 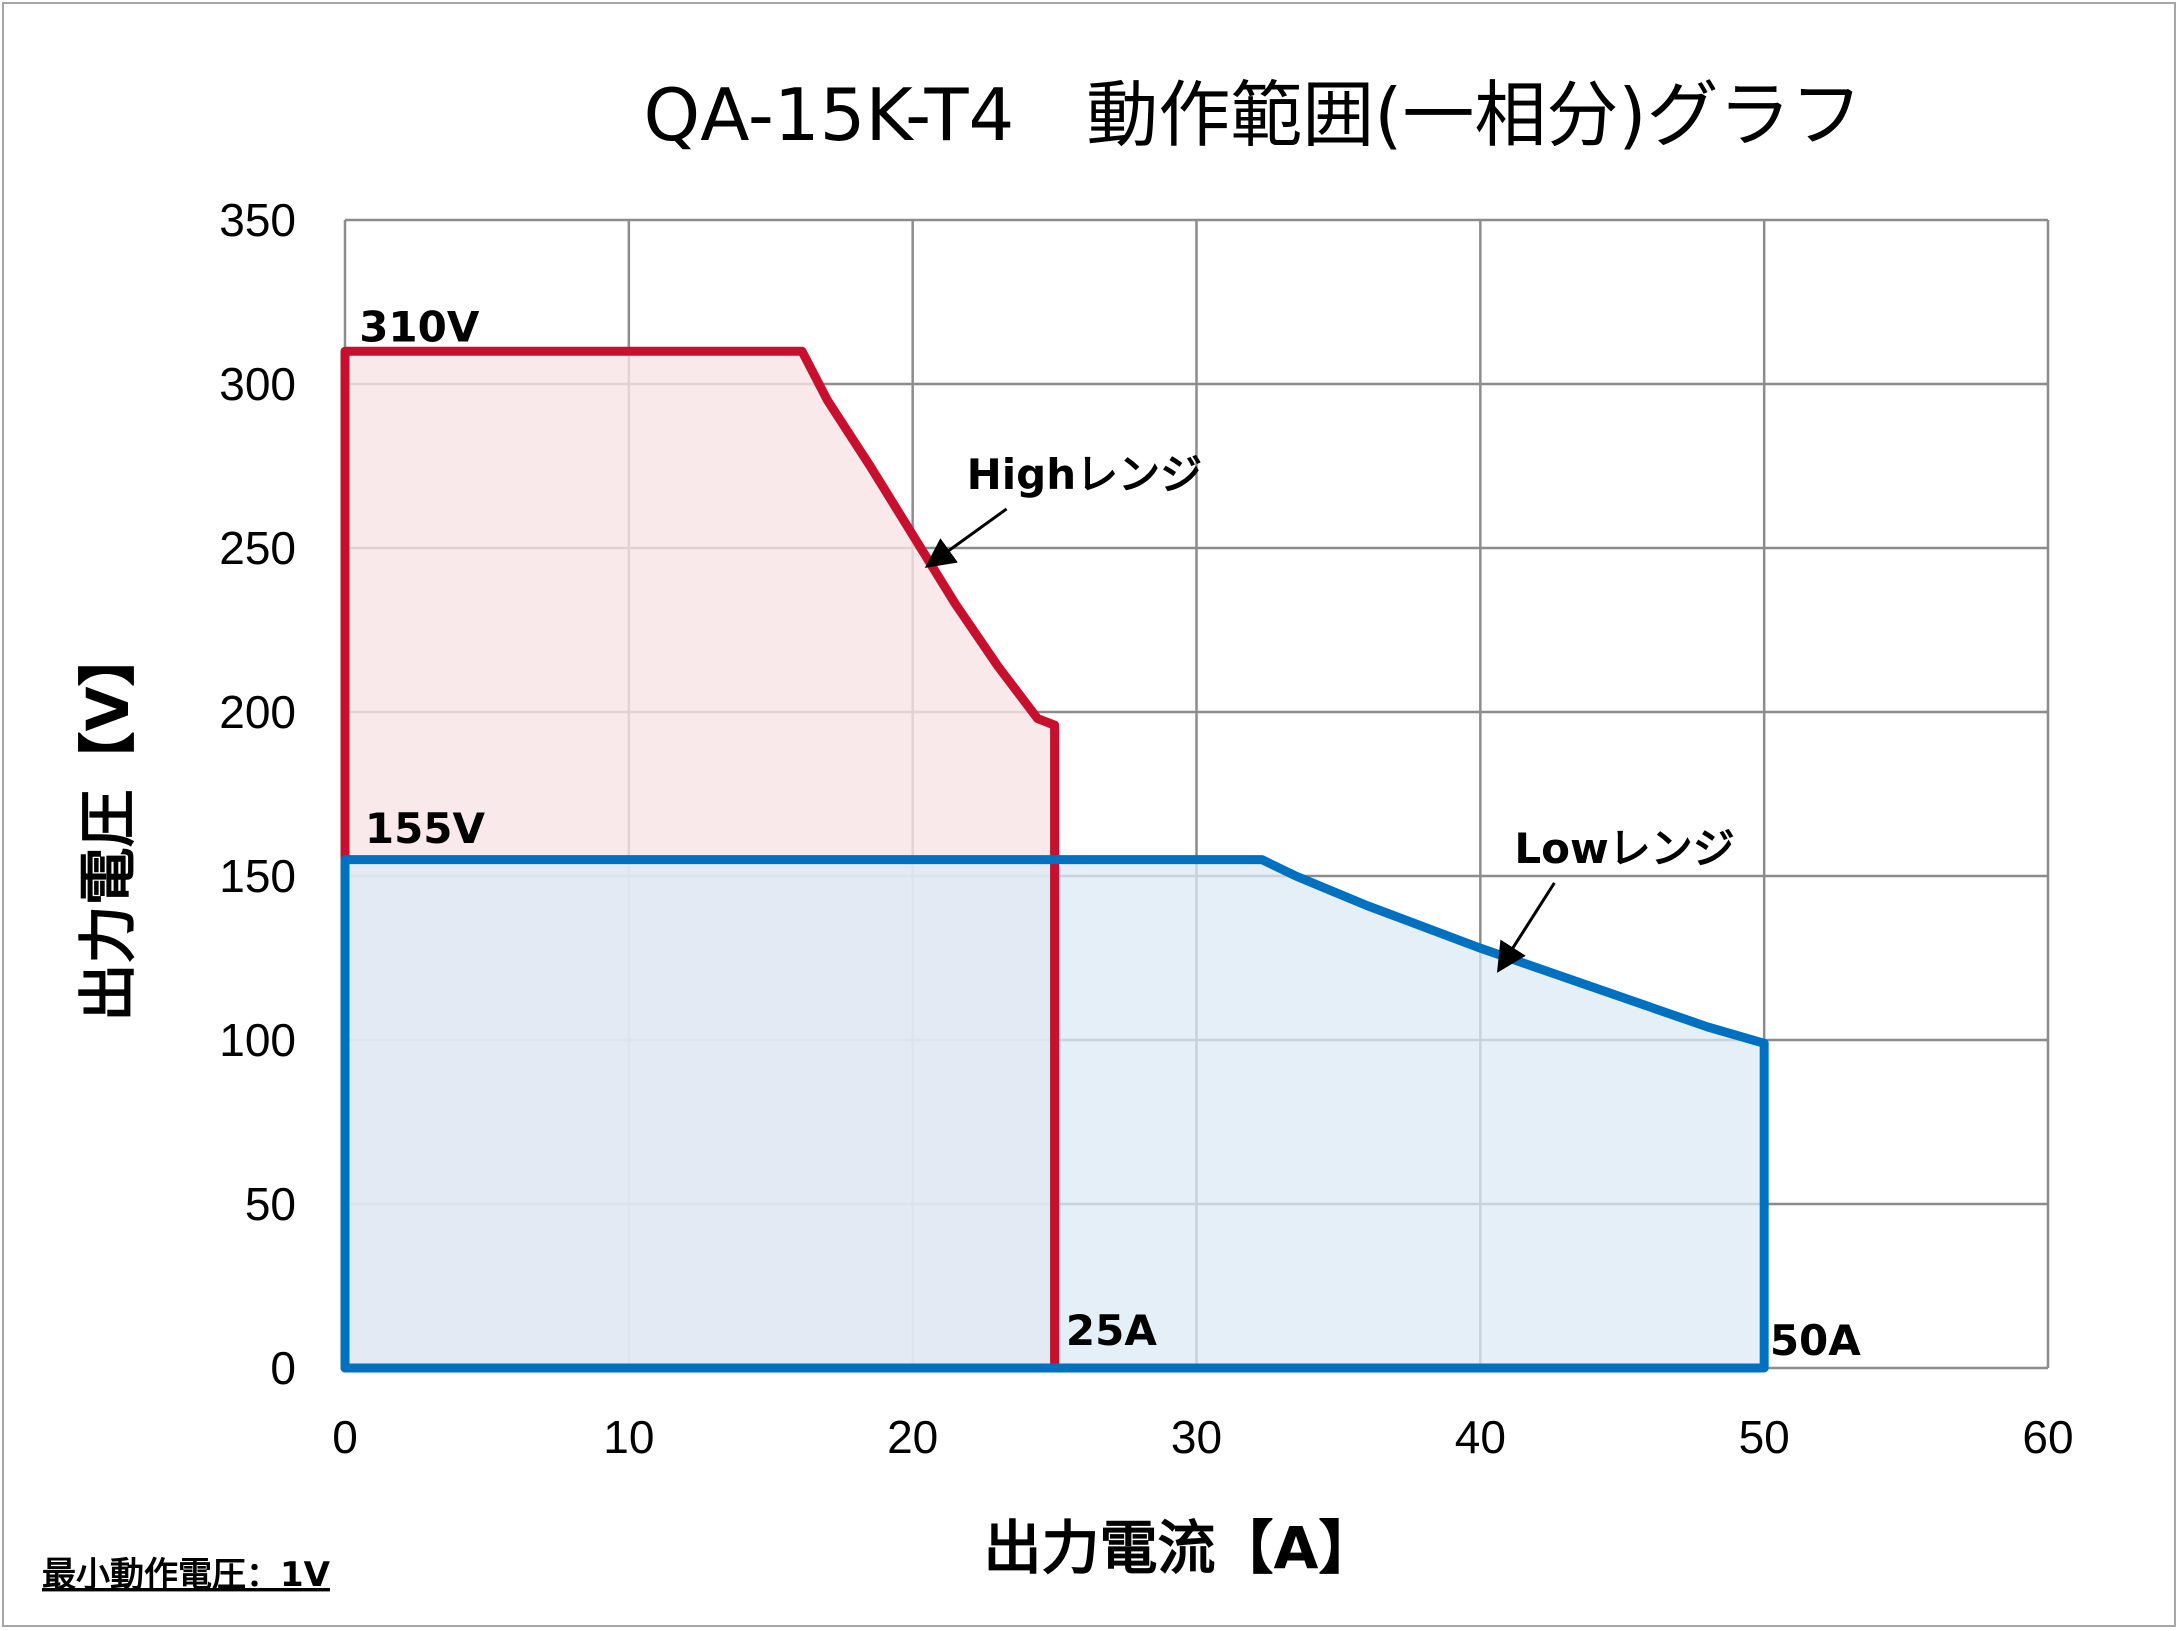 I want to click on min-voltage-note: 最小動作電圧：1V, so click(x=186, y=1575).